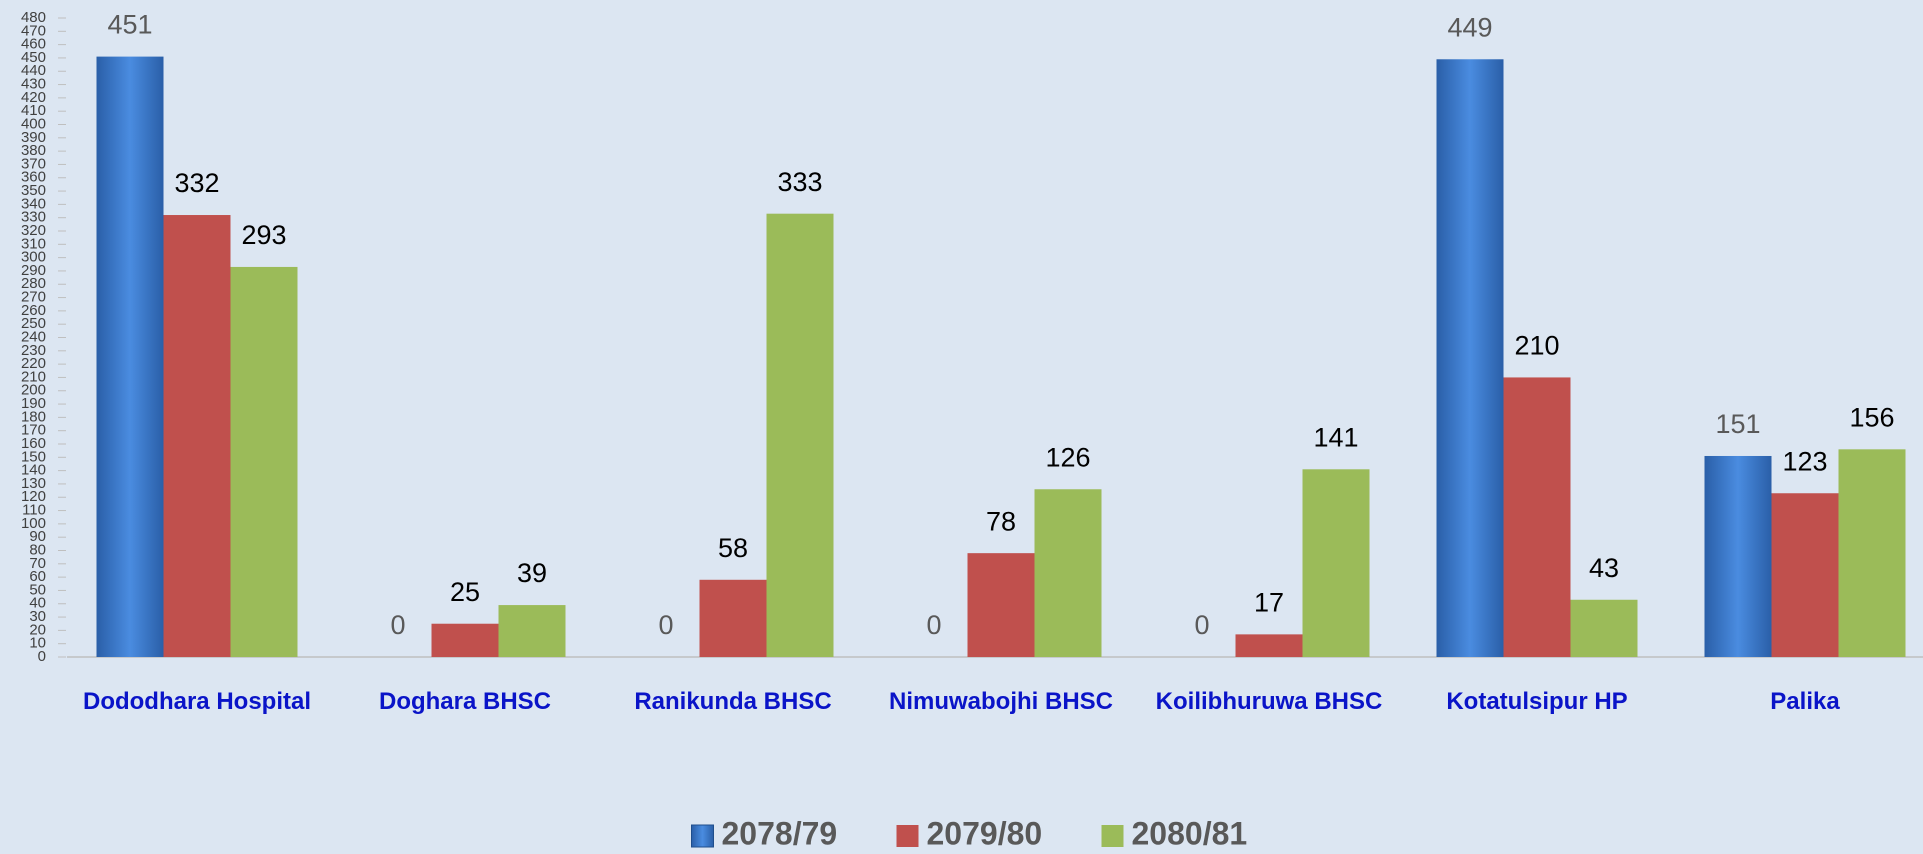  What do you see at coordinates (33, 336) in the screenshot?
I see `y-tick-label: 240` at bounding box center [33, 336].